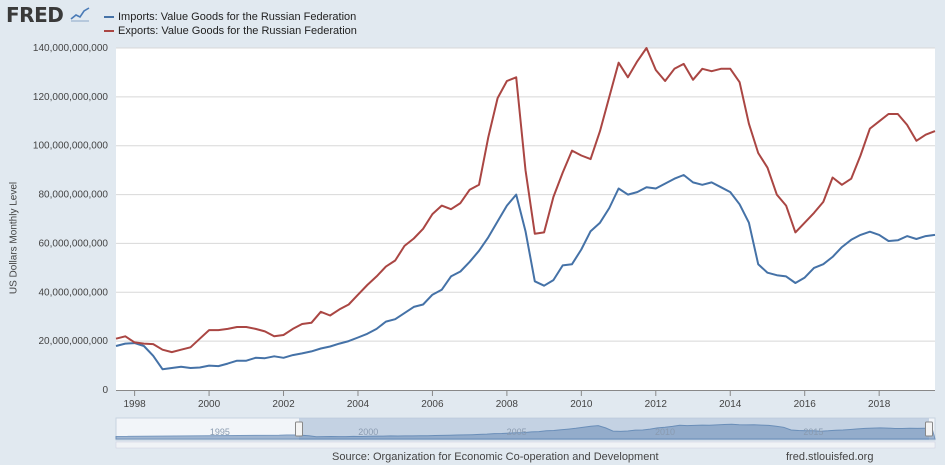  I want to click on x-tick-label: 2012, so click(656, 404).